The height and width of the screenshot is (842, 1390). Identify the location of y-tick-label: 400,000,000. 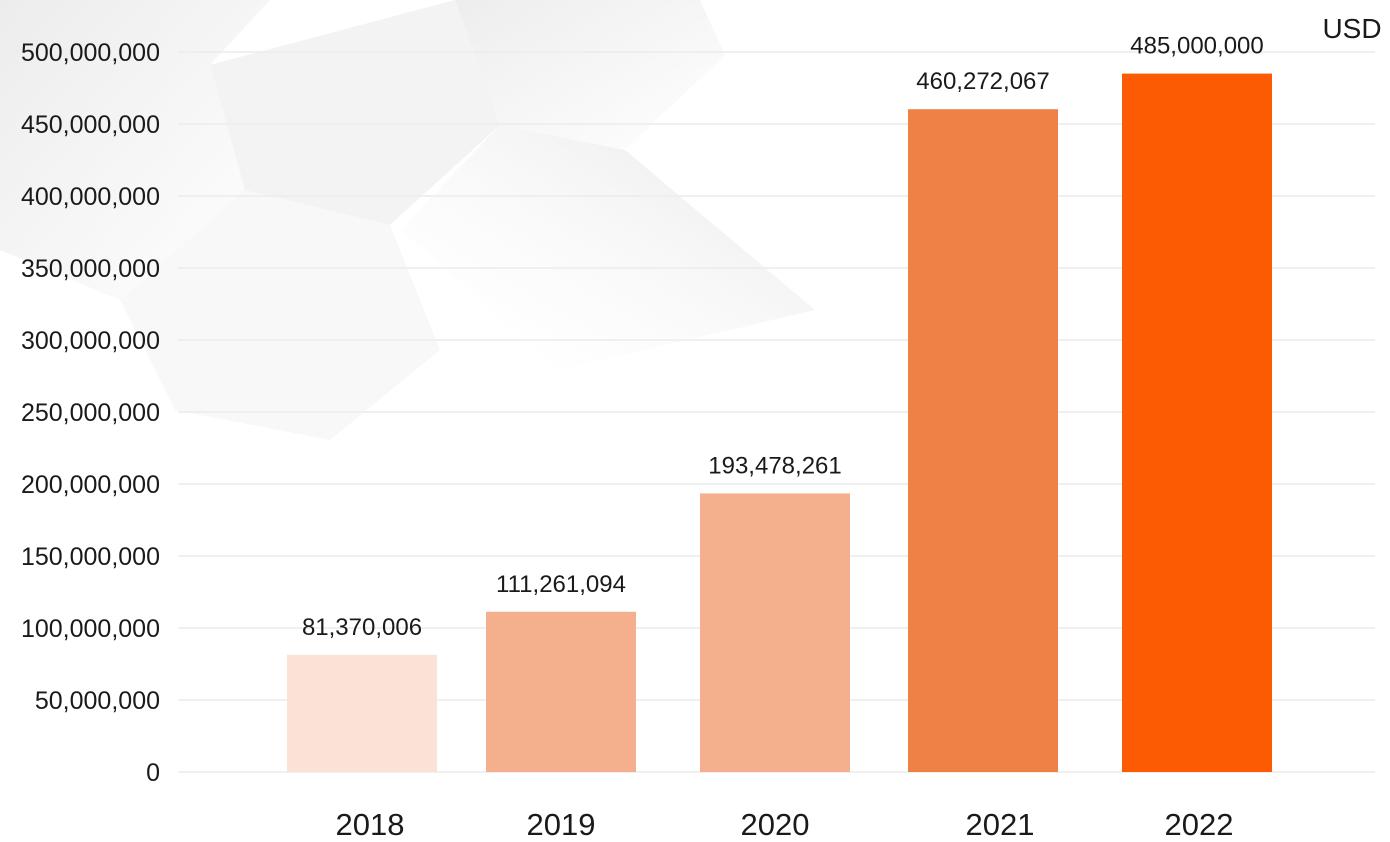
(90, 197).